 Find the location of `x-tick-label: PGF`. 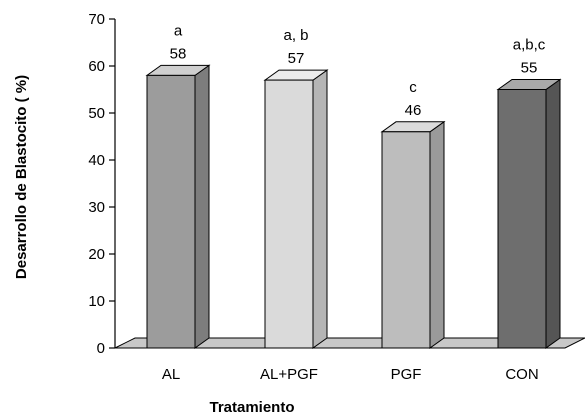

x-tick-label: PGF is located at coordinates (406, 374).